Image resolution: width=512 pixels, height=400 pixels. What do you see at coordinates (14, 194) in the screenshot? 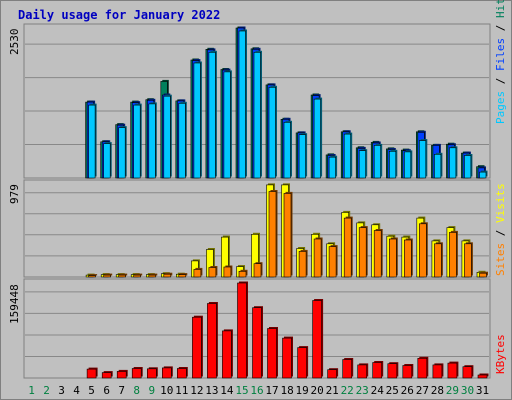
I see `panel-1-max-label: 979` at bounding box center [14, 194].